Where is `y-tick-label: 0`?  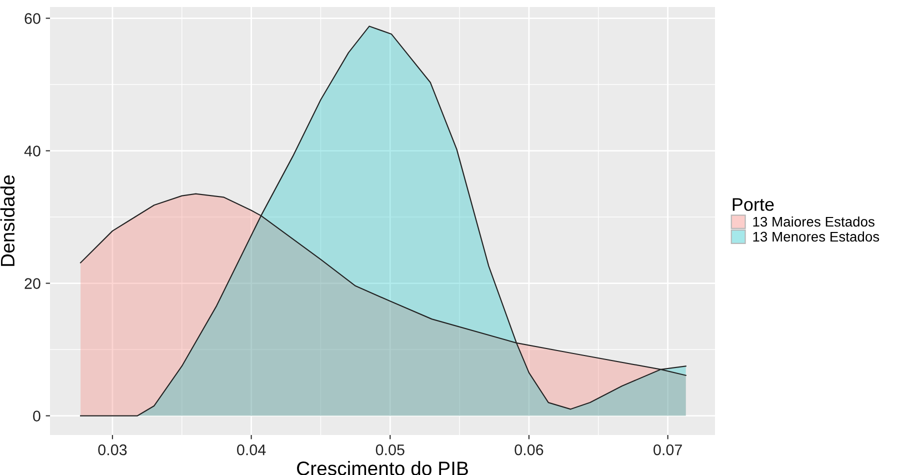
y-tick-label: 0 is located at coordinates (36, 416).